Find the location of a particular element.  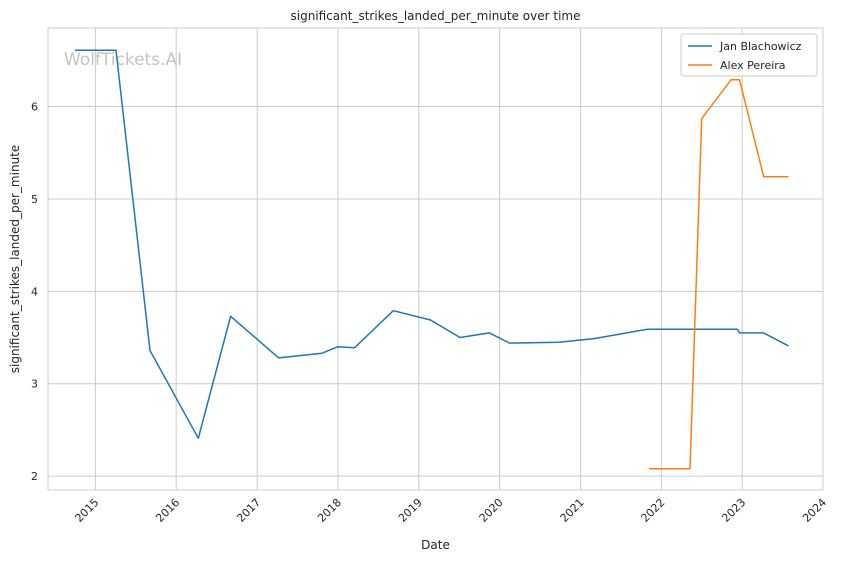

x-tick-label: 2023 is located at coordinates (733, 510).